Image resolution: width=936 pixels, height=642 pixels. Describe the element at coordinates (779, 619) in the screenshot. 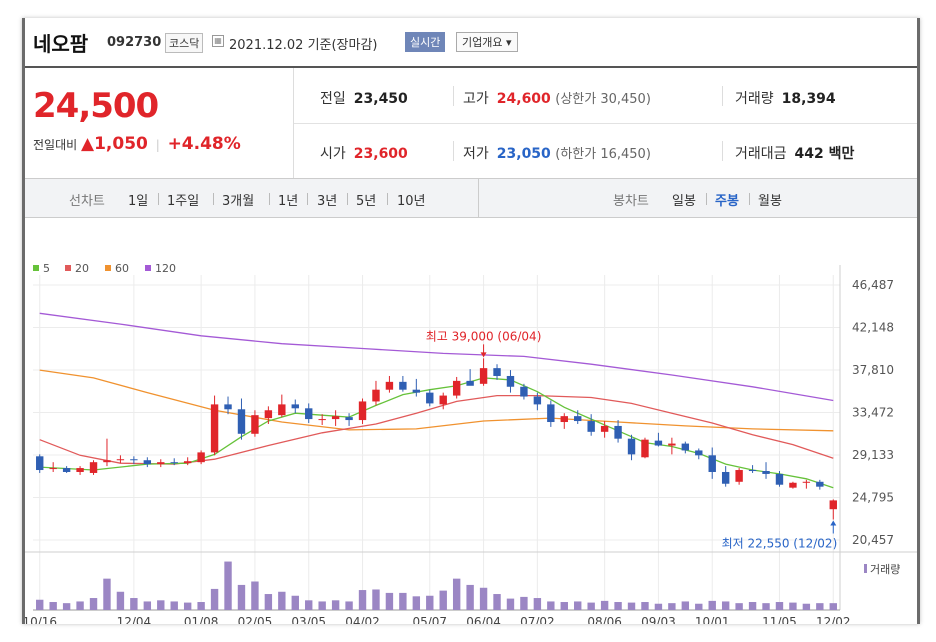

I see `x-tick-label: 11/05` at that location.